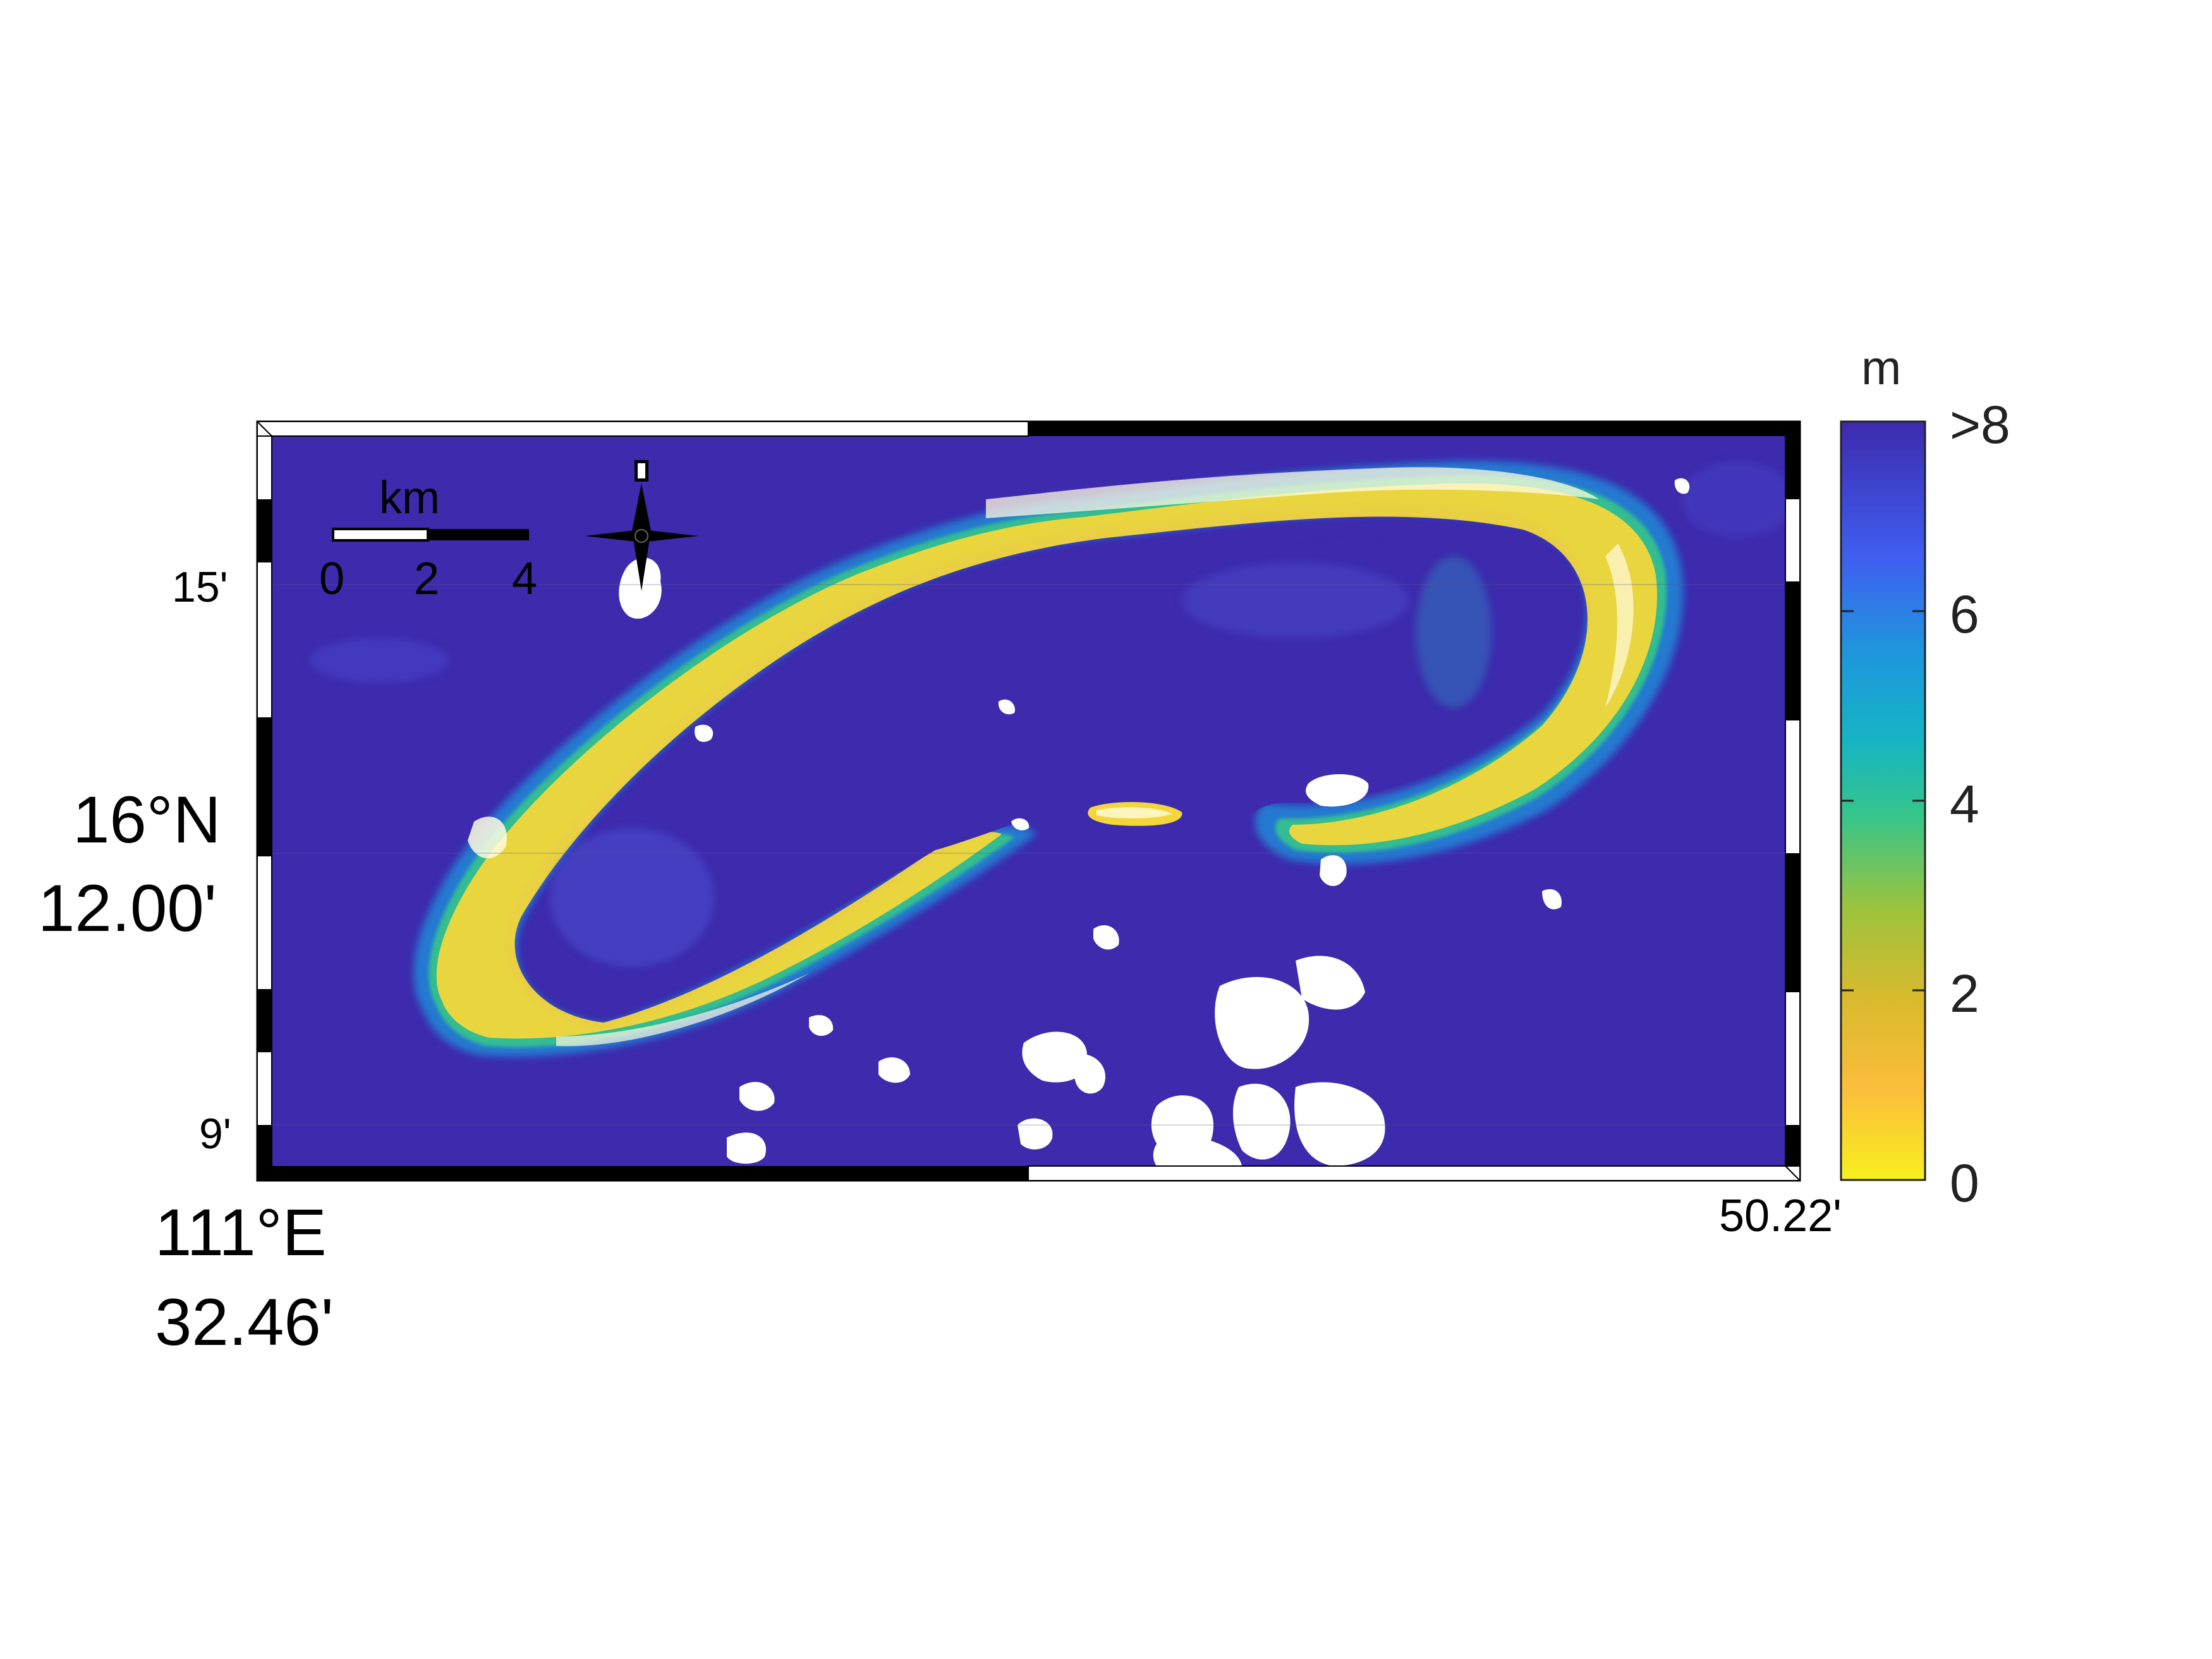  What do you see at coordinates (1965, 614) in the screenshot?
I see `colorbar-tick-label-6: 6` at bounding box center [1965, 614].